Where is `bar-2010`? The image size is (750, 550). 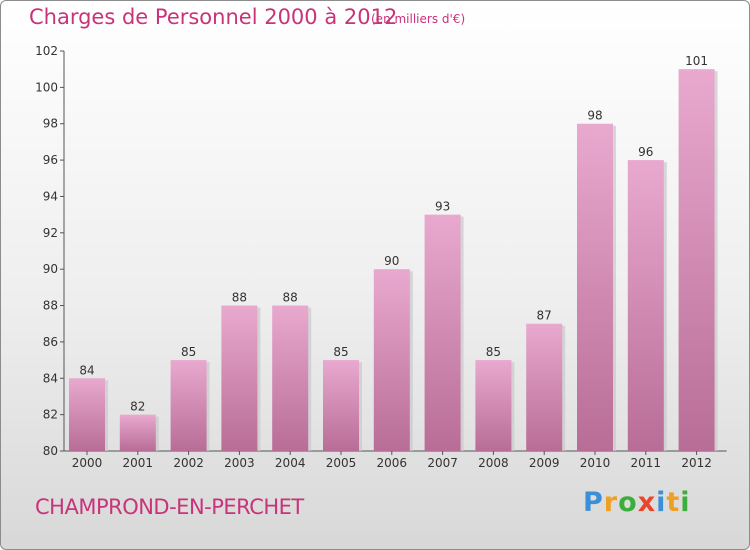
bar-2010 is located at coordinates (595, 287).